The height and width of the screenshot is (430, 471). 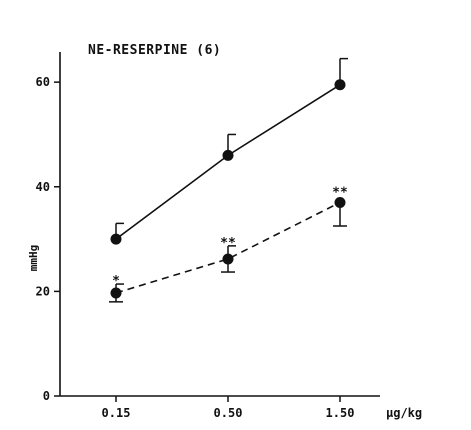 I want to click on y-axis-label: mmHg, so click(x=33, y=258).